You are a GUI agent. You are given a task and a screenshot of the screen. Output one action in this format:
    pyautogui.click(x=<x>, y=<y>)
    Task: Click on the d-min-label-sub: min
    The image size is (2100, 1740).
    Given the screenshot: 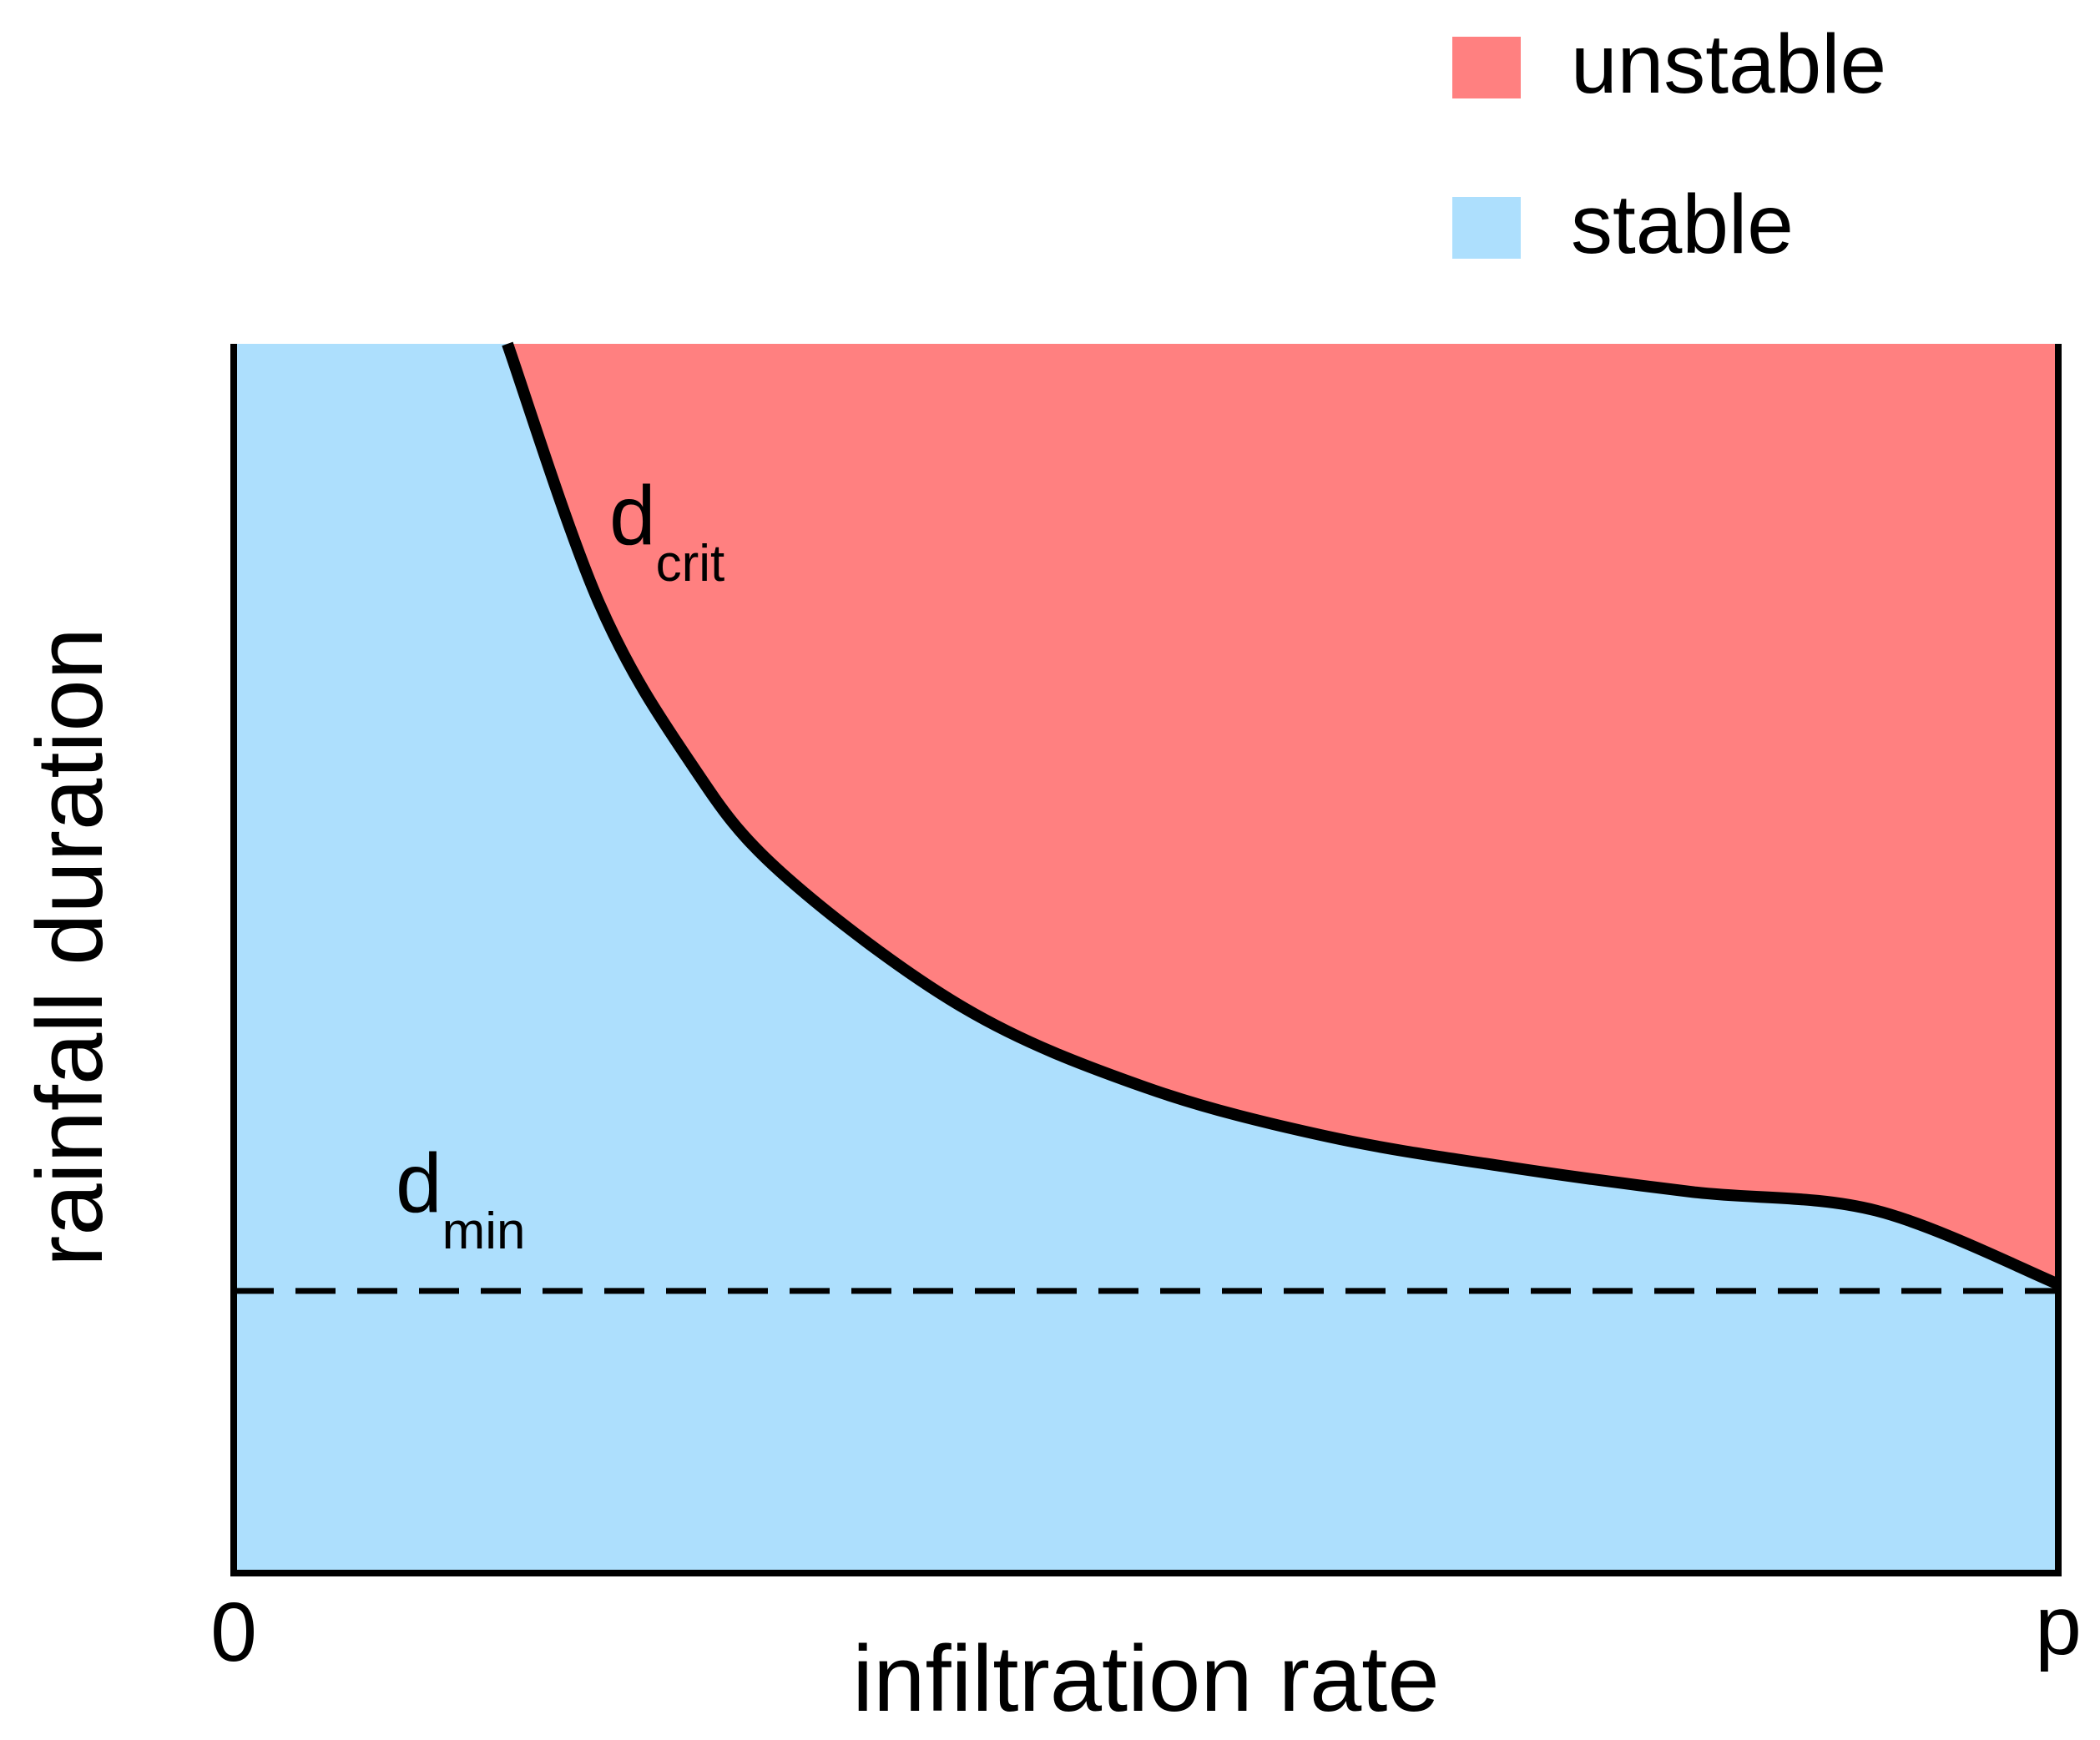 What is the action you would take?
    pyautogui.click(x=484, y=1231)
    